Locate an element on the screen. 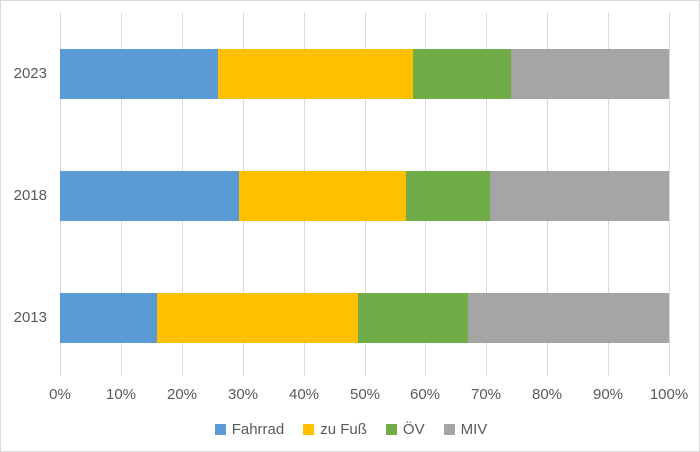 Image resolution: width=700 pixels, height=452 pixels. x-axis-label-80%: 80% is located at coordinates (547, 394).